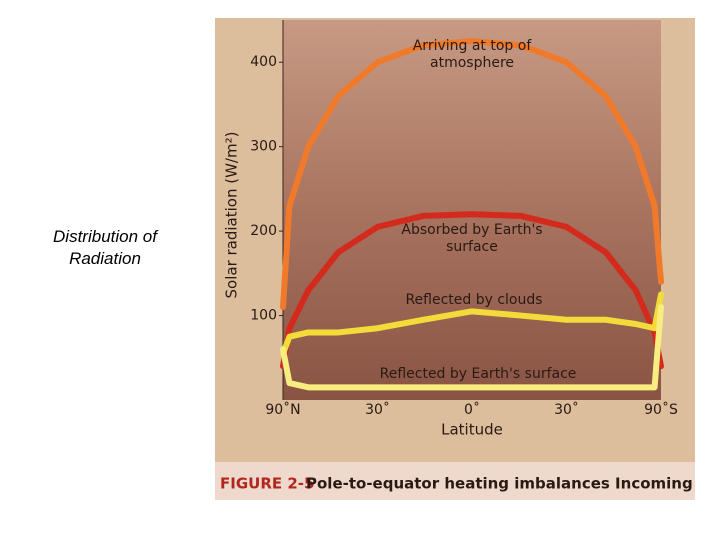 Image resolution: width=720 pixels, height=540 pixels. What do you see at coordinates (472, 430) in the screenshot?
I see `x-axis-label: Latitude` at bounding box center [472, 430].